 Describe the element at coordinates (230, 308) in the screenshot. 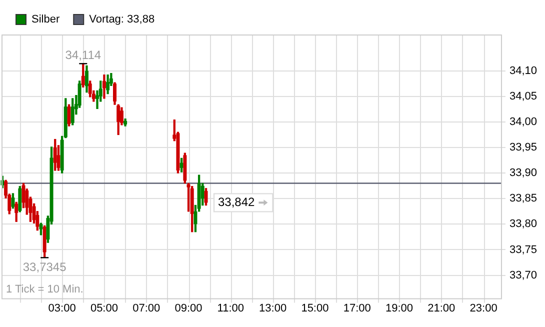

I see `x-tick-label: 11:00` at that location.